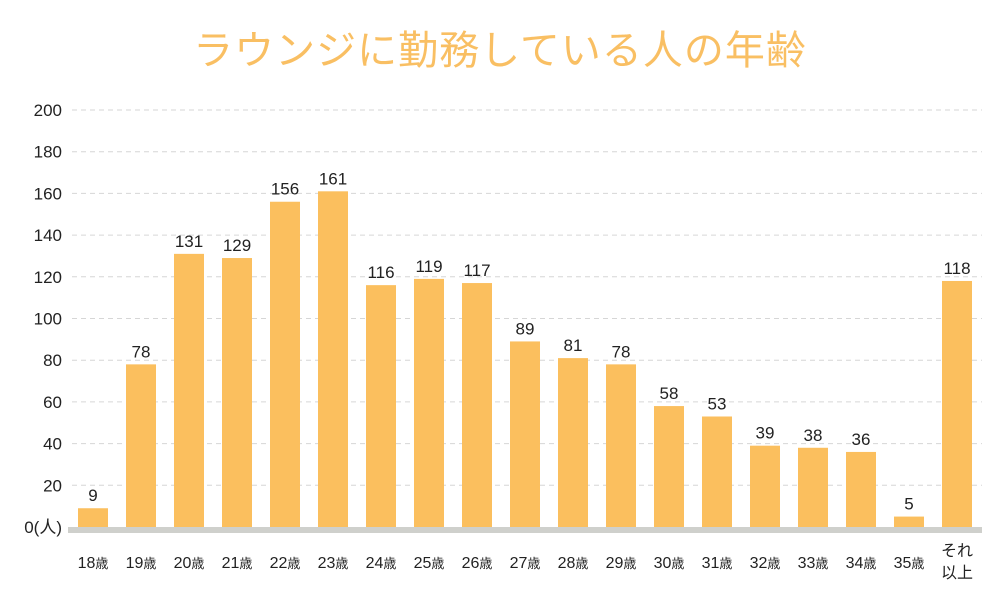 The width and height of the screenshot is (1000, 600). What do you see at coordinates (333, 563) in the screenshot?
I see `x-tick-label: 23歳` at bounding box center [333, 563].